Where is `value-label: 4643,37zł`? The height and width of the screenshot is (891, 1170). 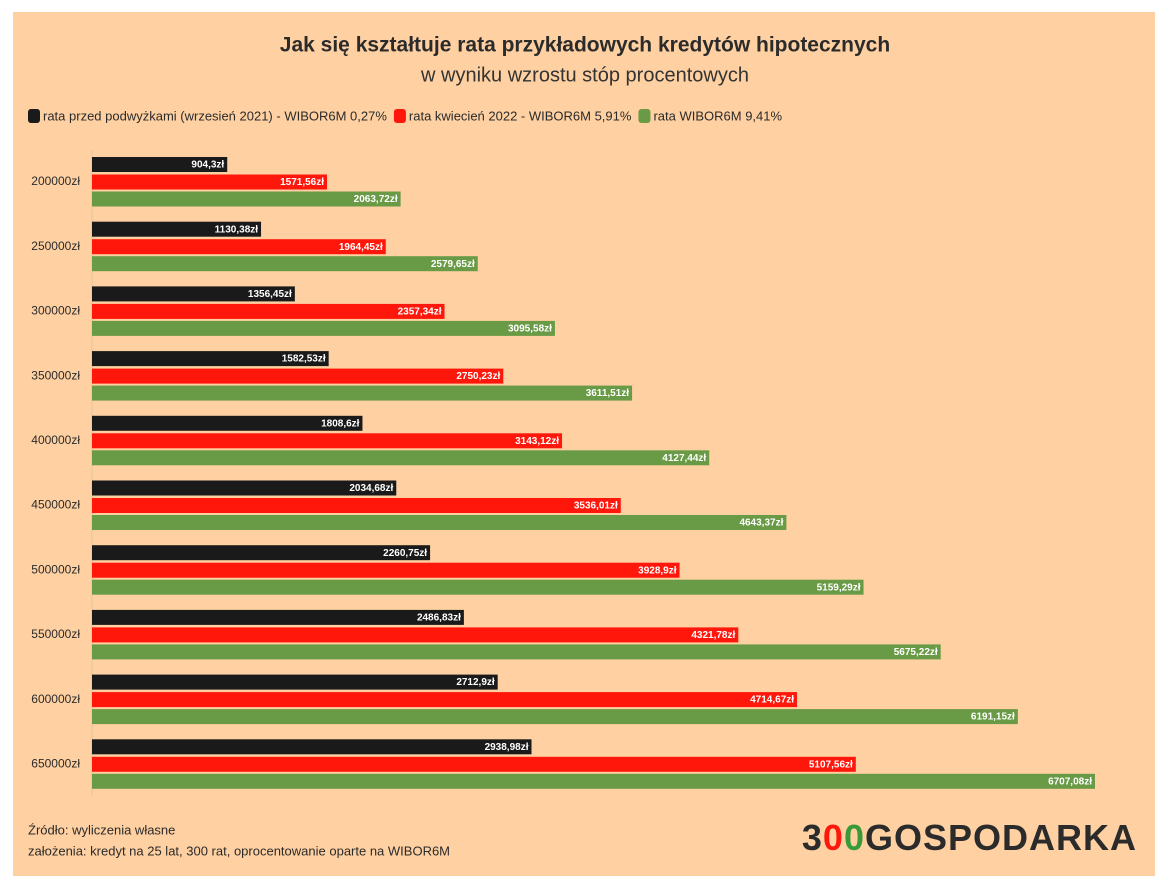
value-label: 4643,37zł is located at coordinates (761, 523).